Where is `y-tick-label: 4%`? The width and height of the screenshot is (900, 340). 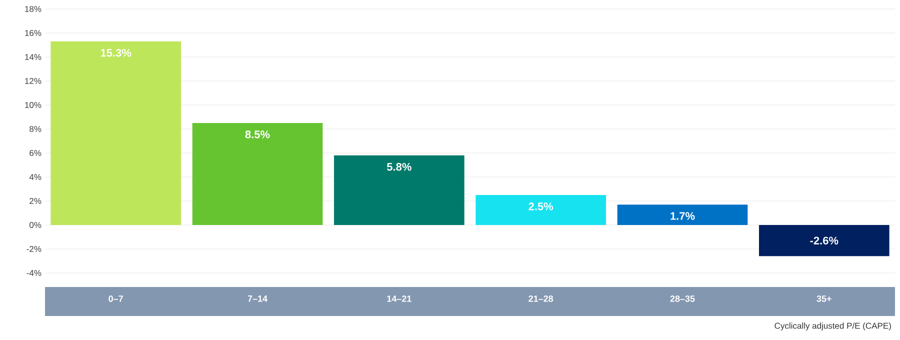
y-tick-label: 4% is located at coordinates (35, 177).